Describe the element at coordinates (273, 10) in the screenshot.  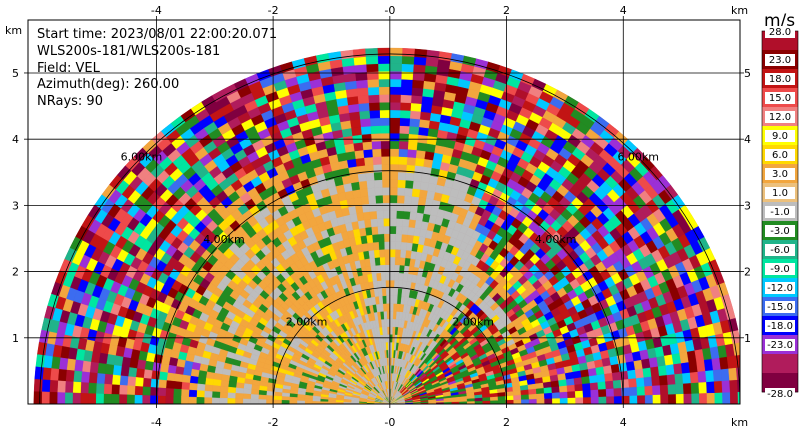
I see `x-tick-label-top: -2` at that location.